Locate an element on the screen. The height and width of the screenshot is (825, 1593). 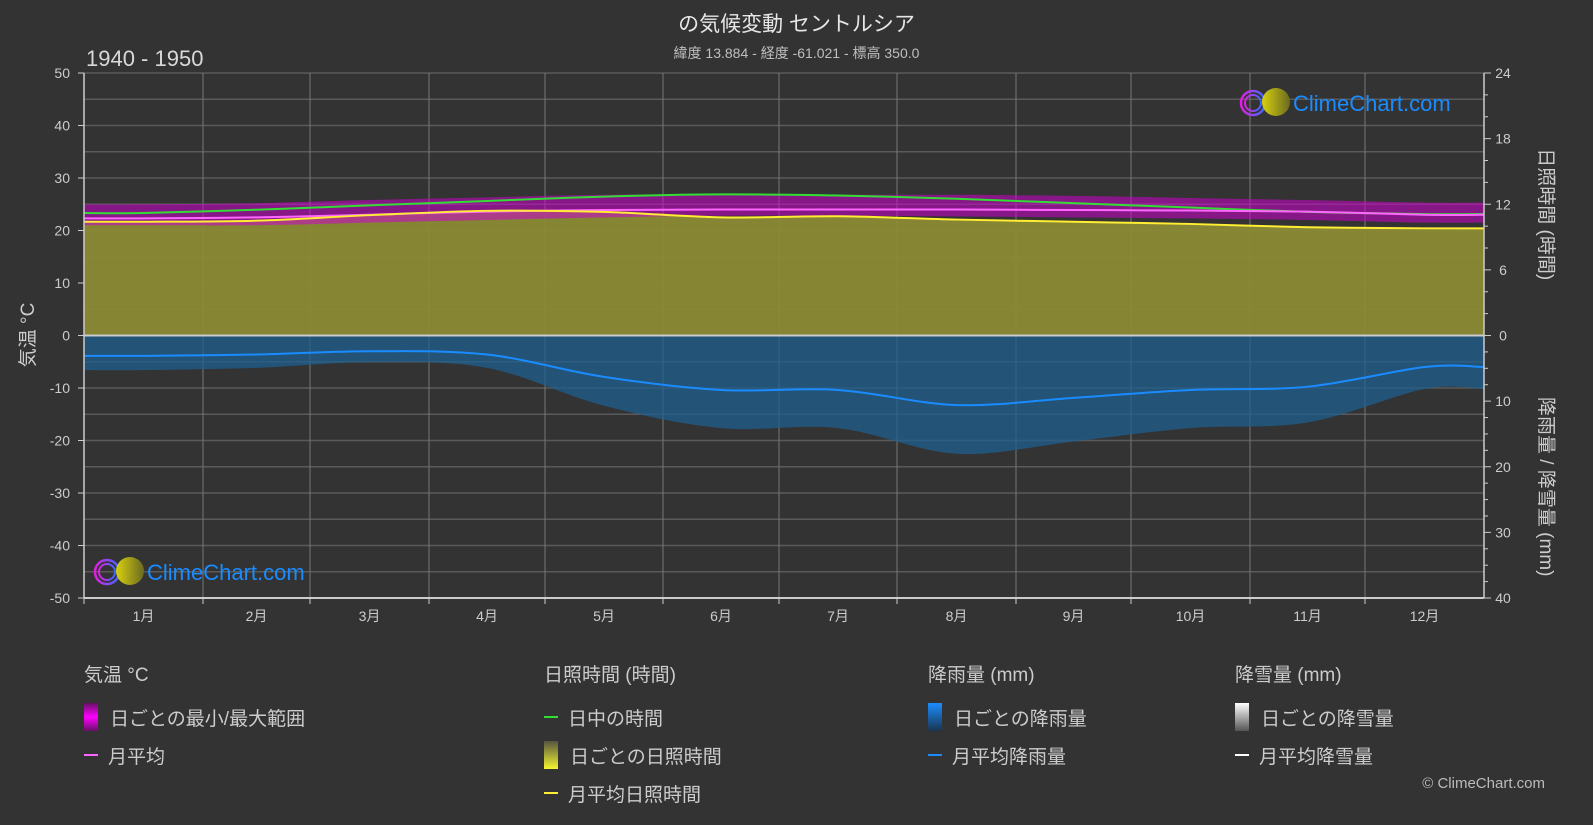
climechart-logo-top: ClimeChart.com is located at coordinates (1345, 102).